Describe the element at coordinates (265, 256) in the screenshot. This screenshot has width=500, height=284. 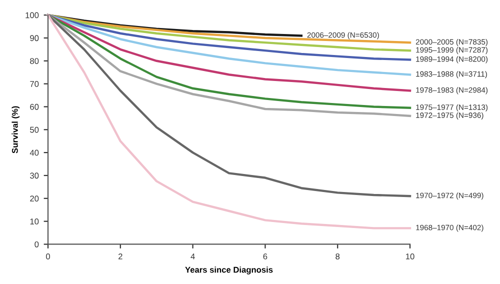
I see `x-tick-label: 6` at that location.